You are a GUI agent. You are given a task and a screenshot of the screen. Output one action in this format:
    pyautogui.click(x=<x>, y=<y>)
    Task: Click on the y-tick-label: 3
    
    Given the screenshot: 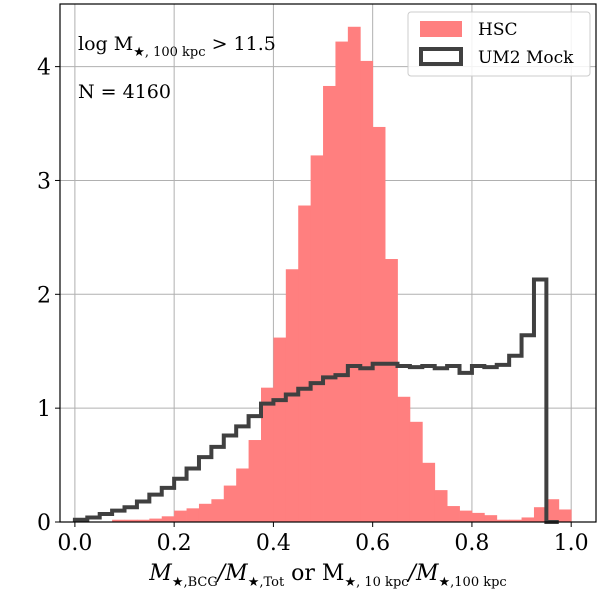 What is the action you would take?
    pyautogui.click(x=44, y=181)
    